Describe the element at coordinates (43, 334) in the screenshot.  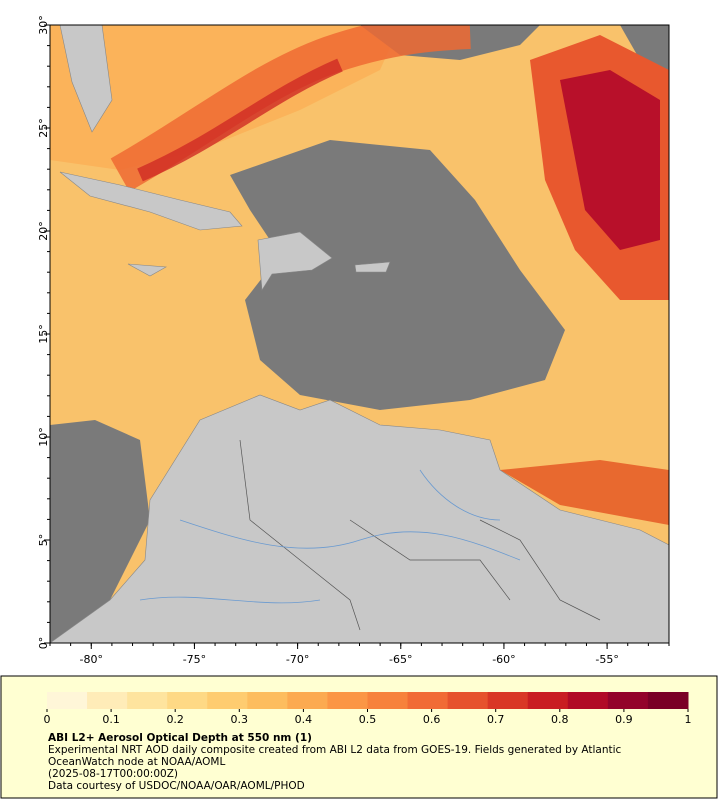
I see `y-tick-label: 15°` at that location.